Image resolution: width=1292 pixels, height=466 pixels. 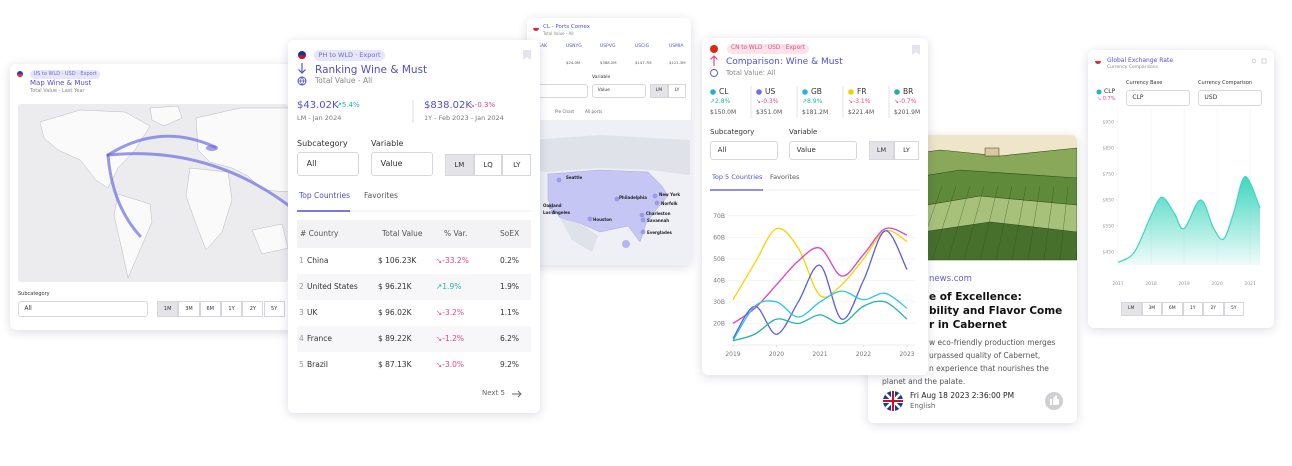 What do you see at coordinates (301, 260) in the screenshot?
I see `table-cell: 1` at bounding box center [301, 260].